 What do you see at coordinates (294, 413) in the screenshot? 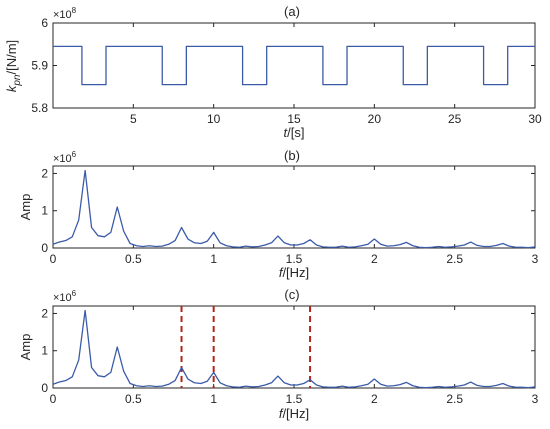
I see `panel-c-xlabel: f/[Hz]` at bounding box center [294, 413].